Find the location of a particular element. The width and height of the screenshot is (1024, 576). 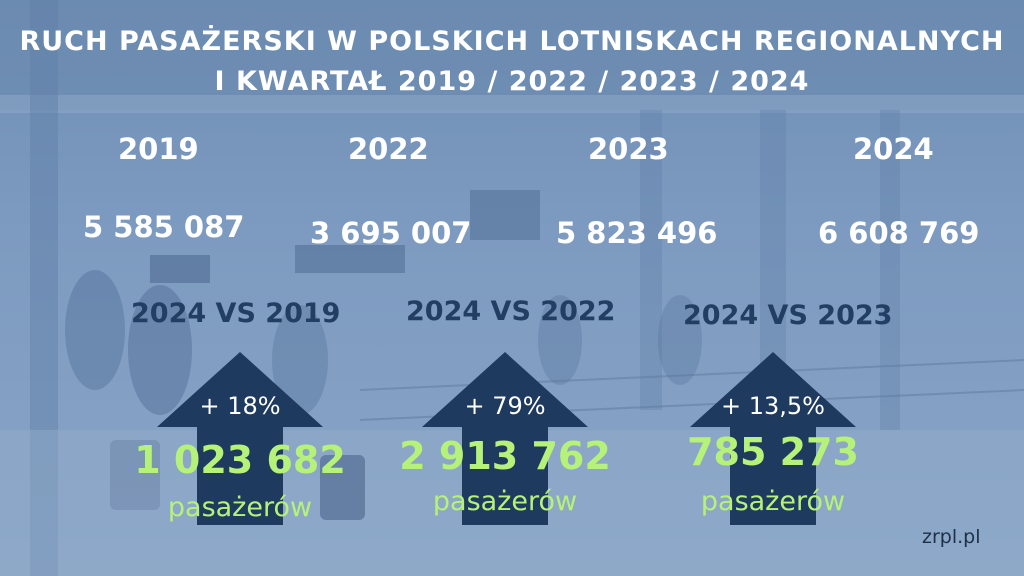

passenger-count: 6 608 769 is located at coordinates (899, 233).